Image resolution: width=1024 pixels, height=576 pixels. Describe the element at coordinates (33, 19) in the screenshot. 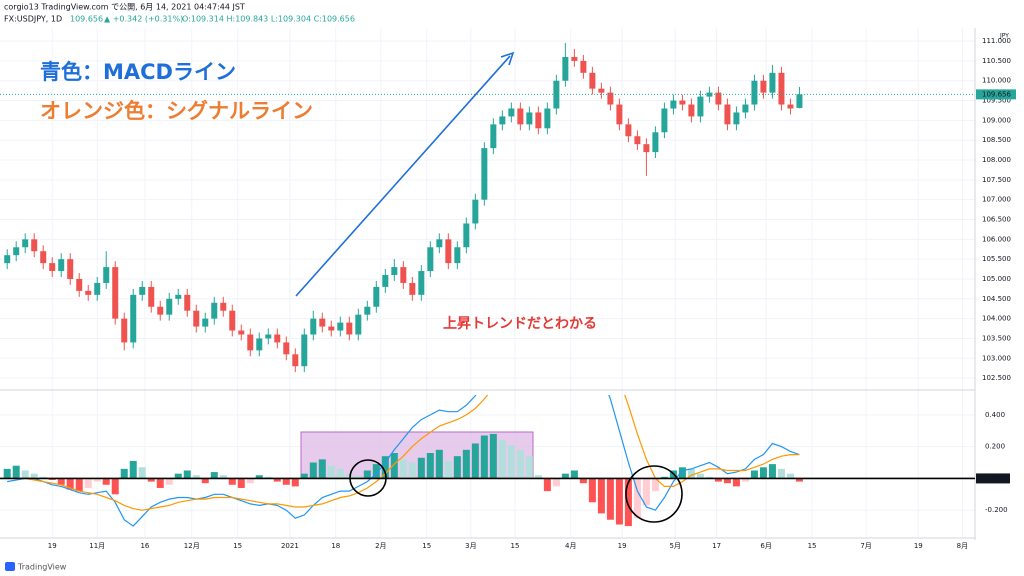

I see `symbol: FX:USDJPY, 1D` at that location.